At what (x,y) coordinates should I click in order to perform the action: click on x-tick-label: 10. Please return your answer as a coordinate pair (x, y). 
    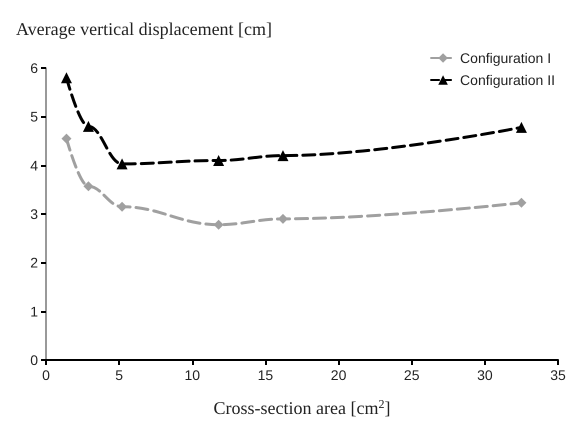
    Looking at the image, I should click on (192, 375).